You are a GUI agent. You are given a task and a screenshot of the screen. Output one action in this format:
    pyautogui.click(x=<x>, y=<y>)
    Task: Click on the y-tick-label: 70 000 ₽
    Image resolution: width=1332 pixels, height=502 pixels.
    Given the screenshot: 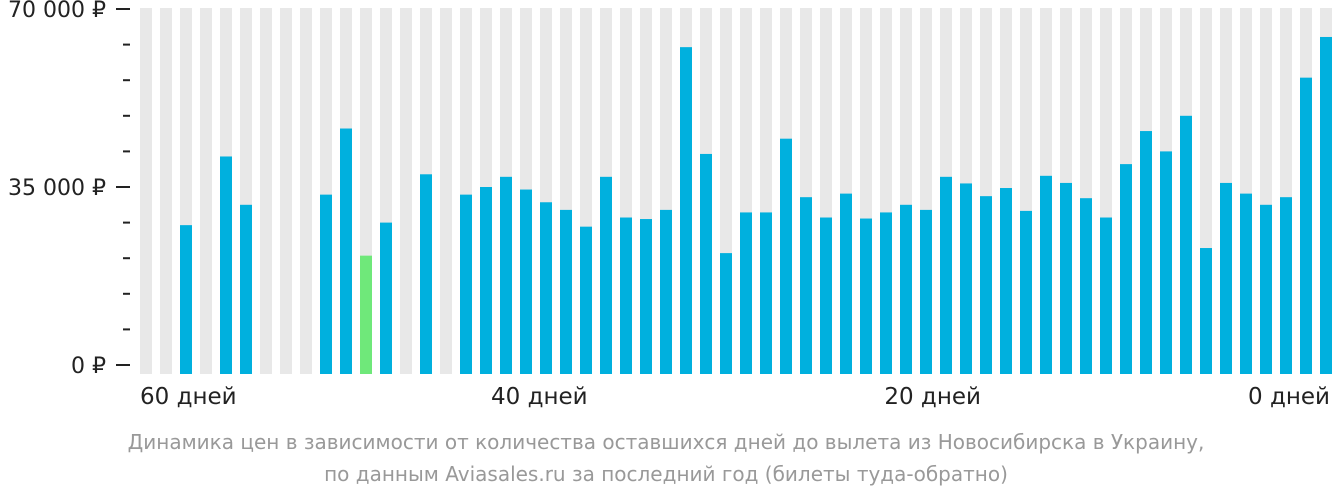 What is the action you would take?
    pyautogui.click(x=57, y=11)
    